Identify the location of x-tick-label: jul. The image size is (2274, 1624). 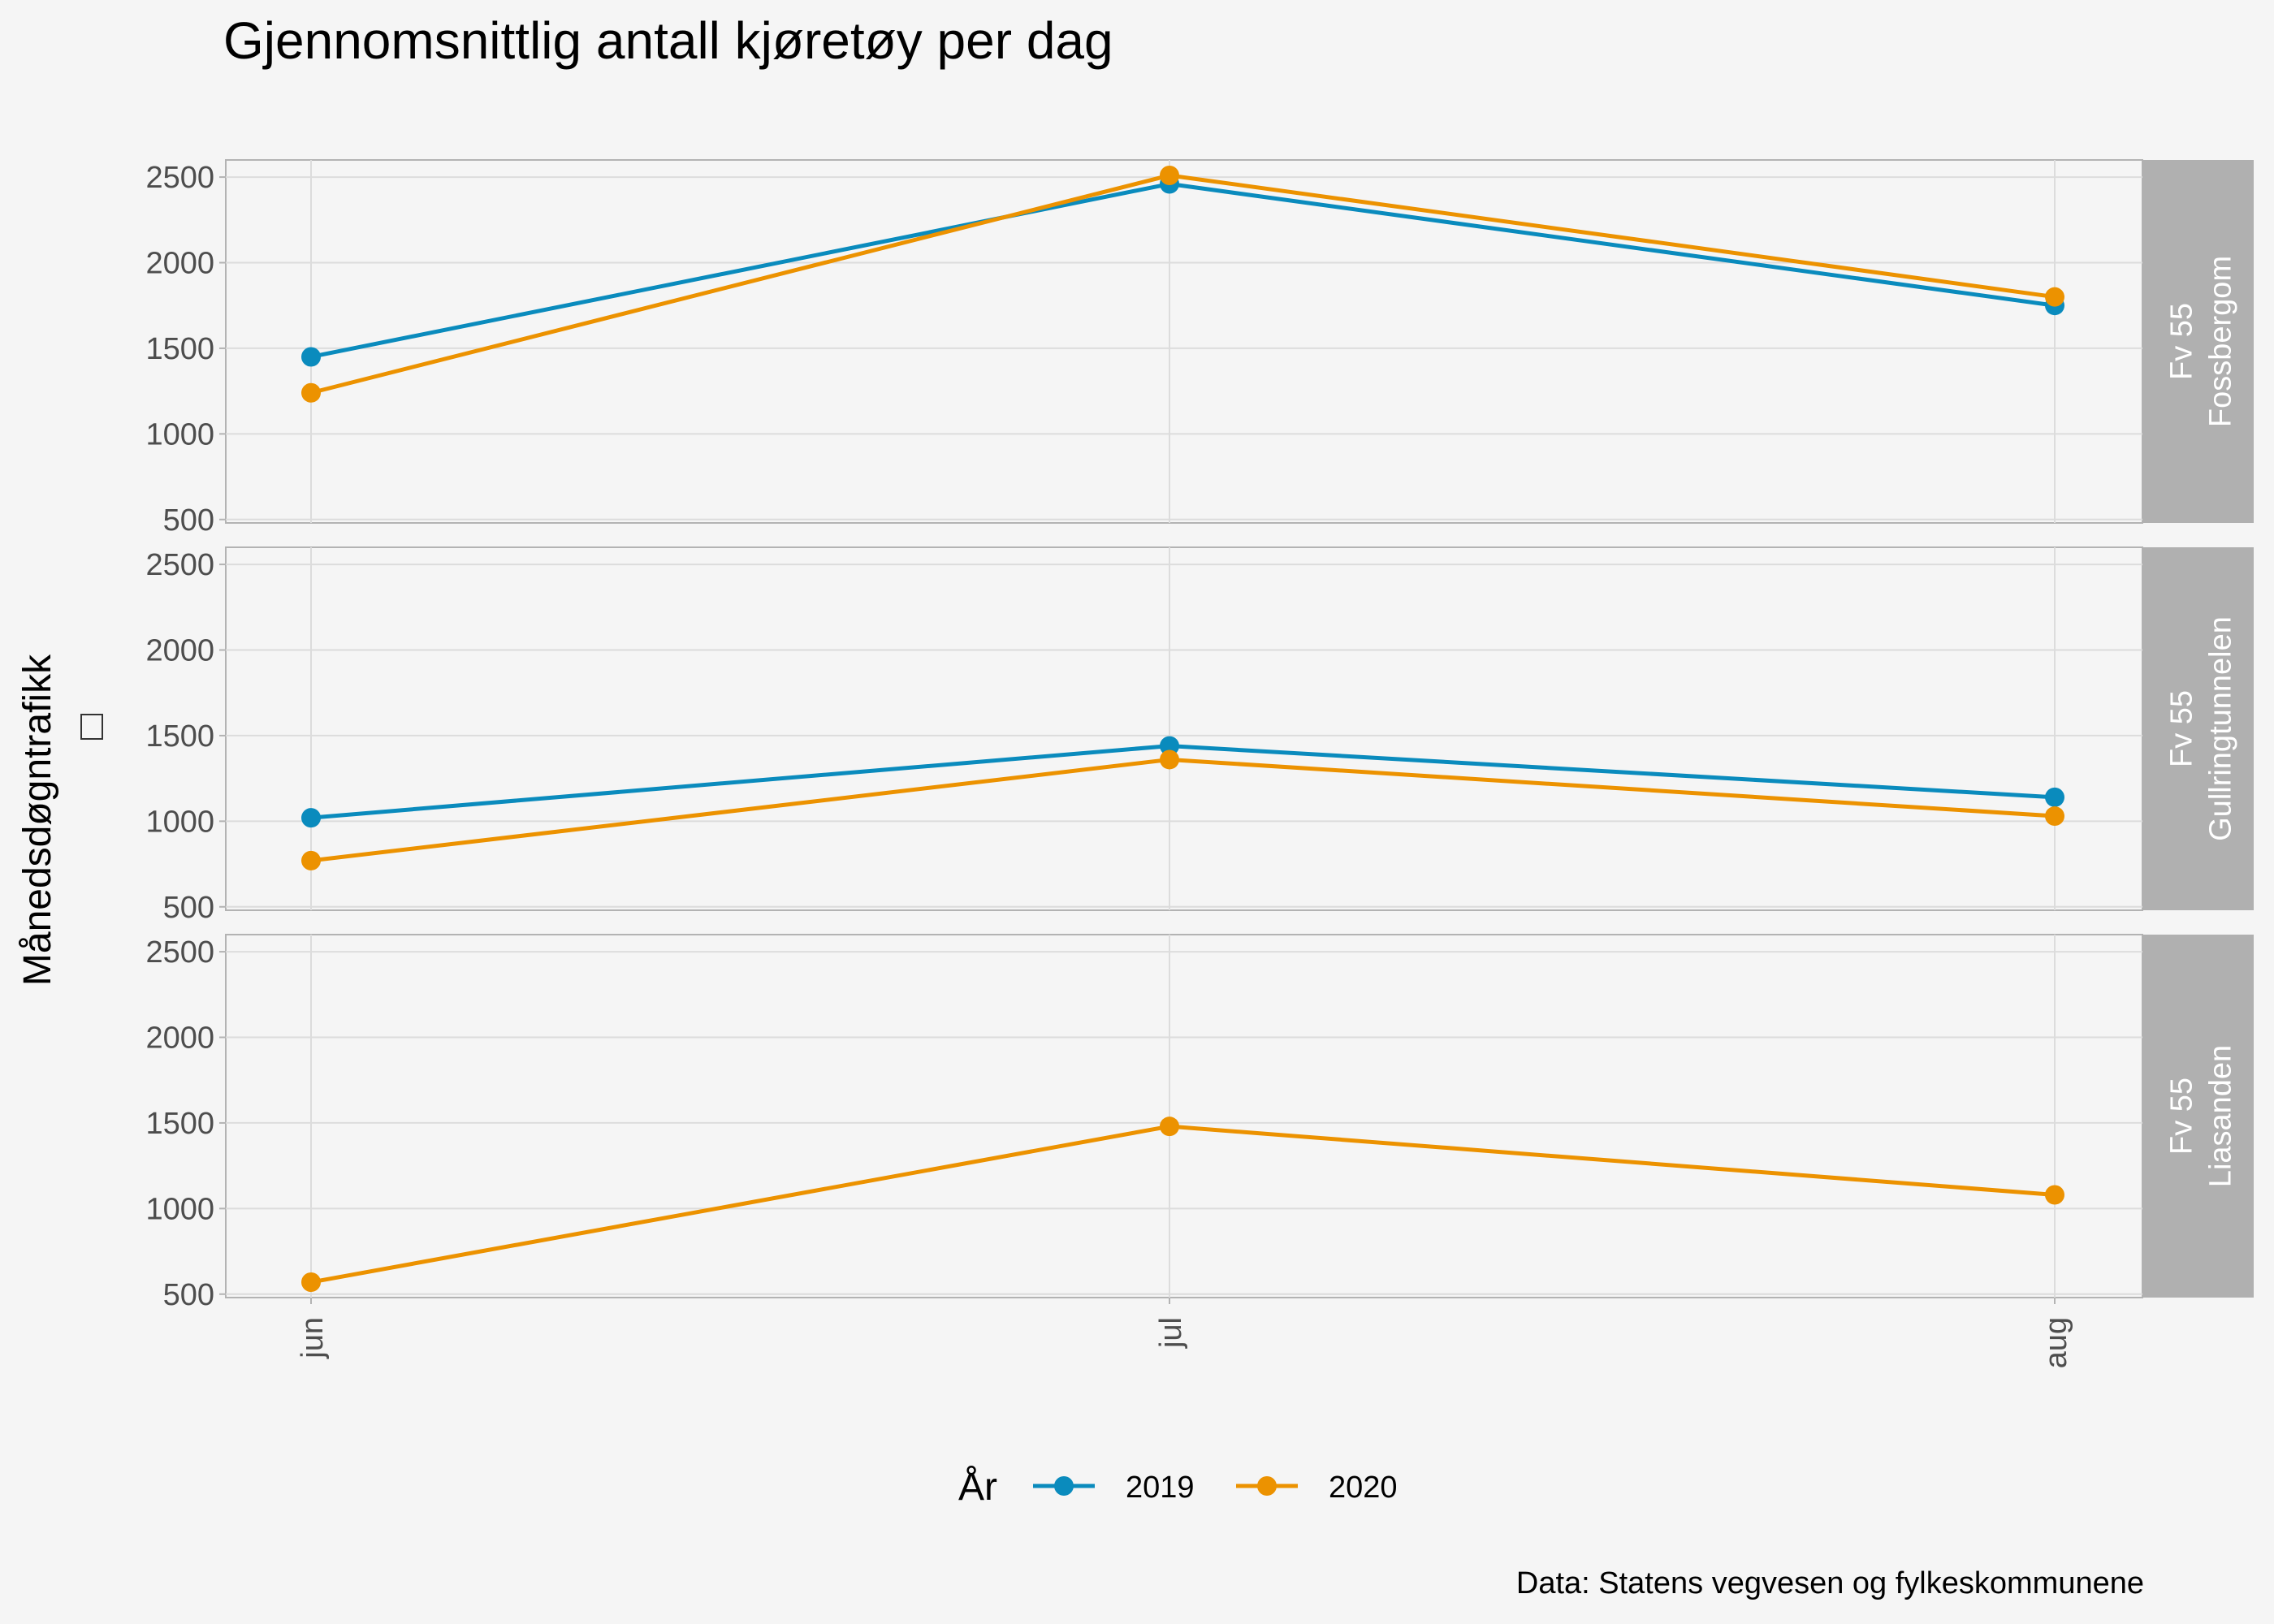
(1171, 1333).